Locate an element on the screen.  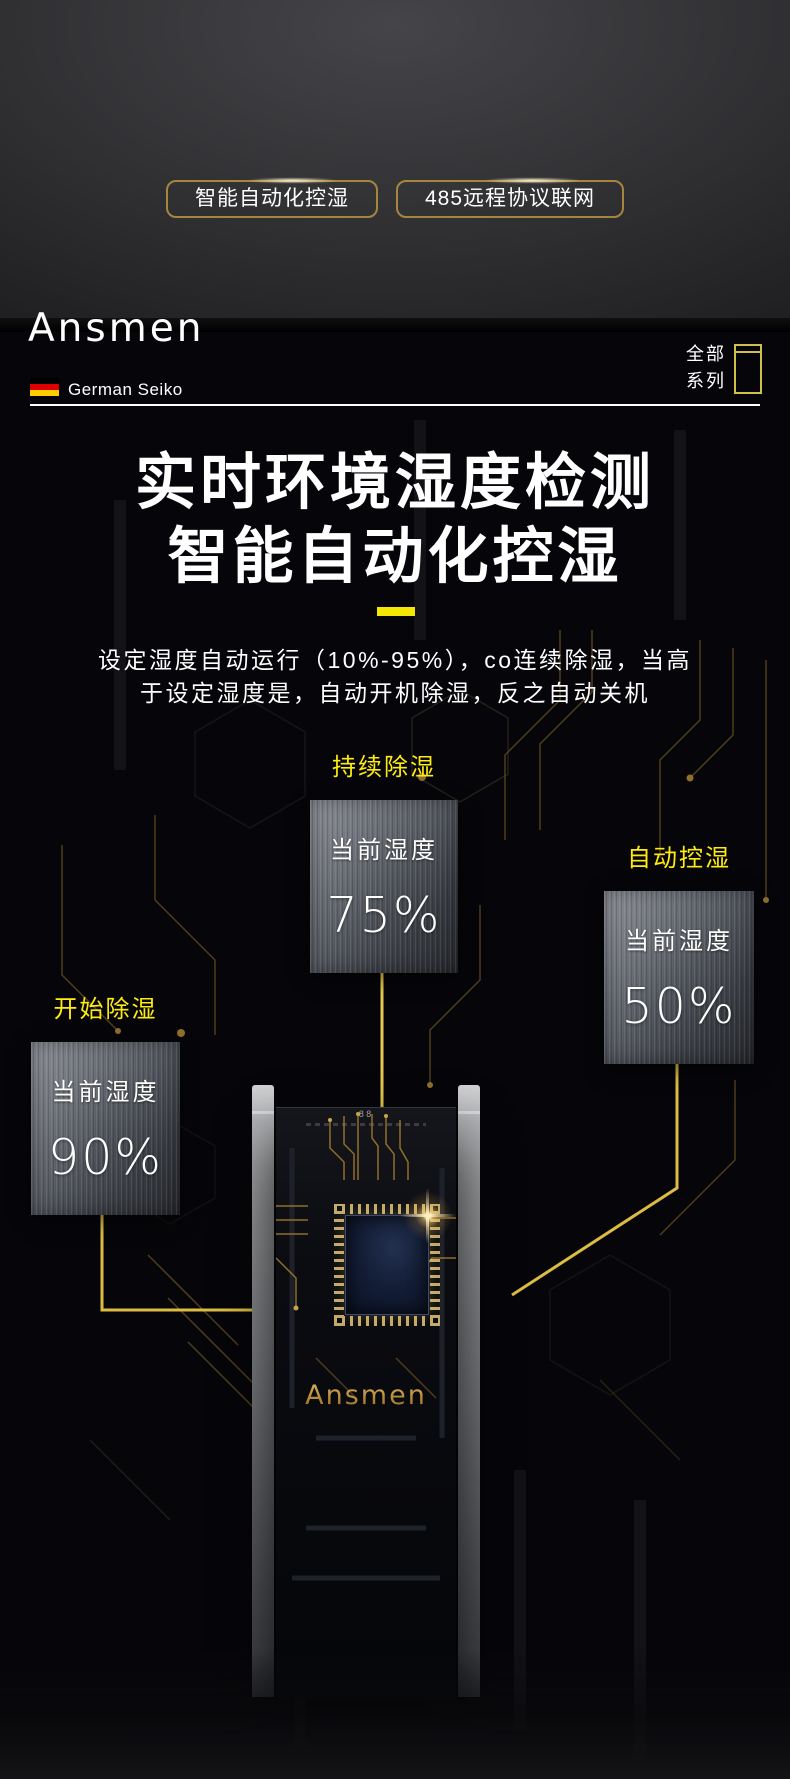
section-heading-line2: 智能自动化控湿 is located at coordinates (395, 556).